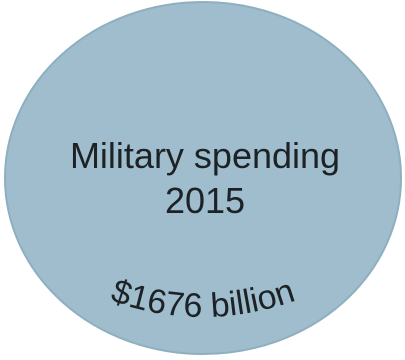 This screenshot has height=360, width=405. Describe the element at coordinates (205, 155) in the screenshot. I see `bubble-title-line1: Military spending` at that location.